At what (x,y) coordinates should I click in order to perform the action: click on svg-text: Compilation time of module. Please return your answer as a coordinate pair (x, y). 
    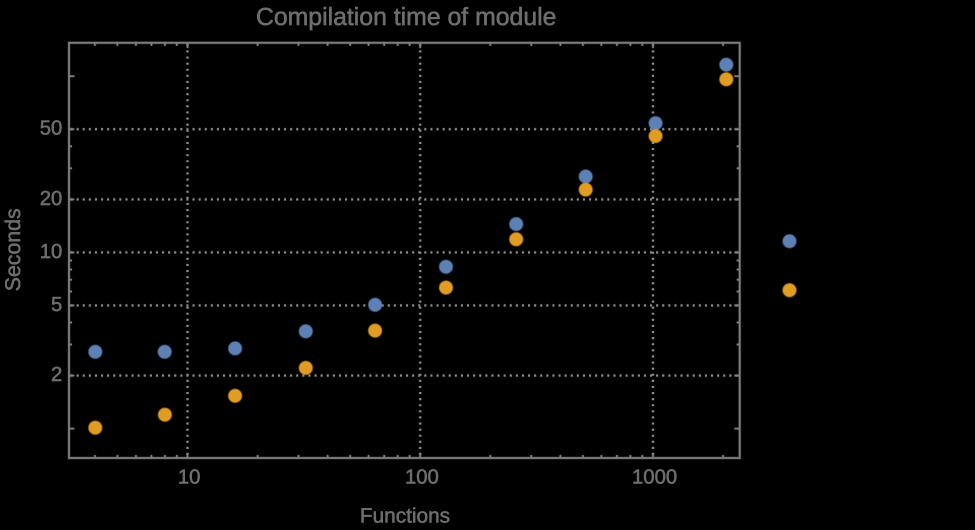
    Looking at the image, I should click on (406, 17).